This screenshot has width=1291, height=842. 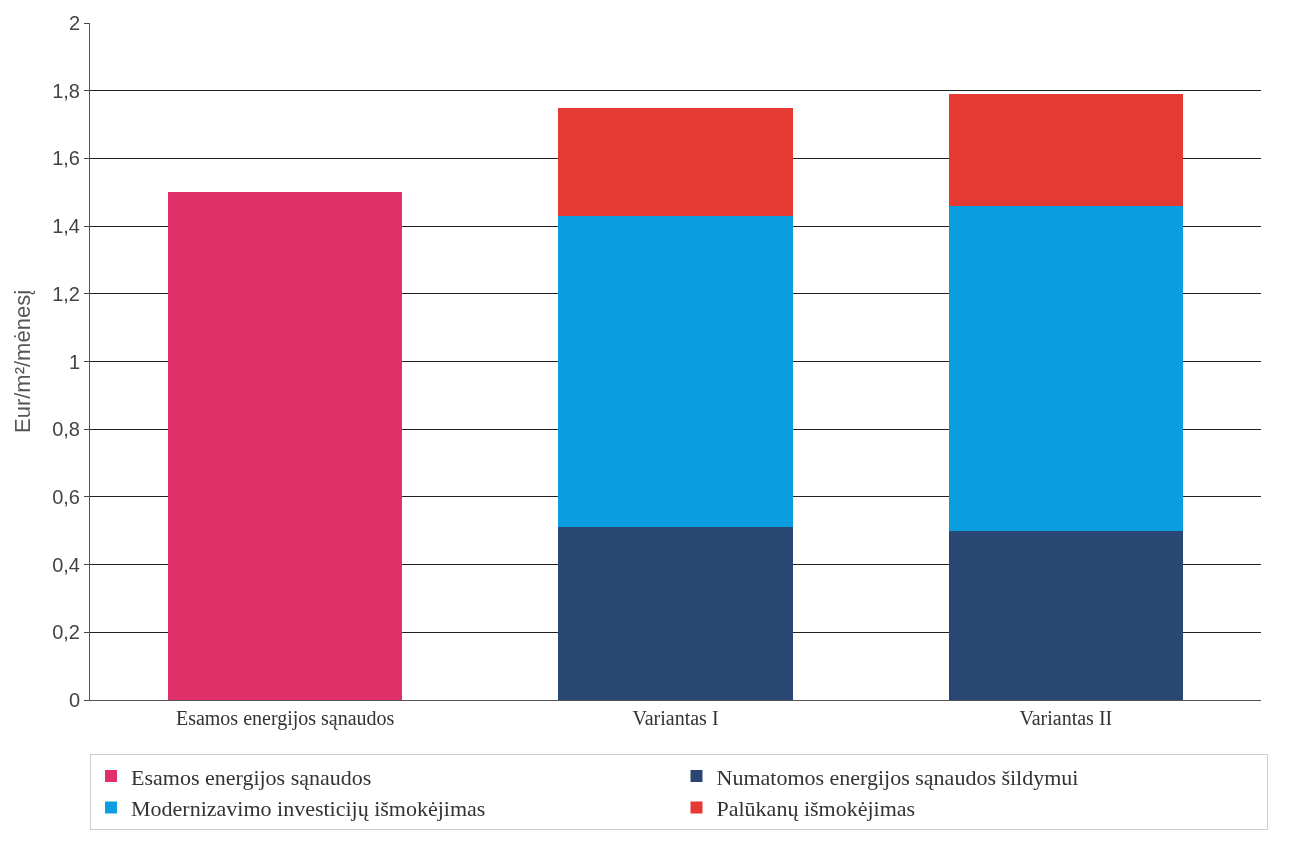 I want to click on legend-label: Palūkanų išmokėjimas, so click(x=816, y=809).